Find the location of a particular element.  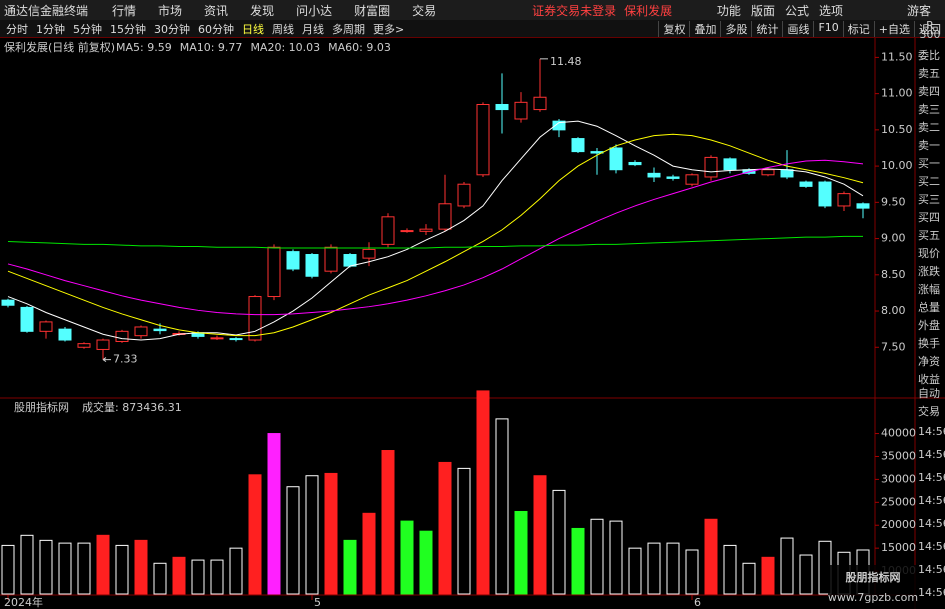

y-tick-label: 8.50 is located at coordinates (893, 274).